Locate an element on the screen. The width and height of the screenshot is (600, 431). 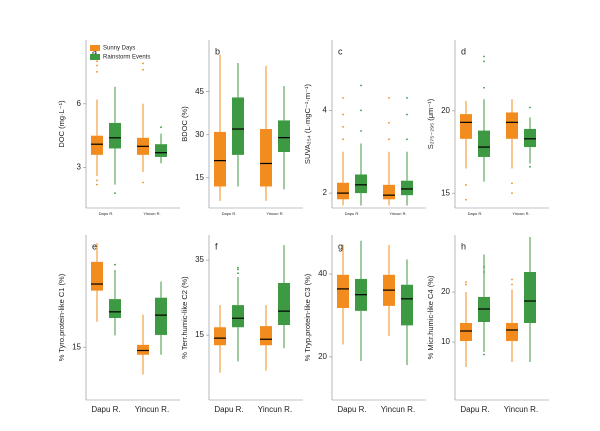
panel-label: b is located at coordinates (217, 51).